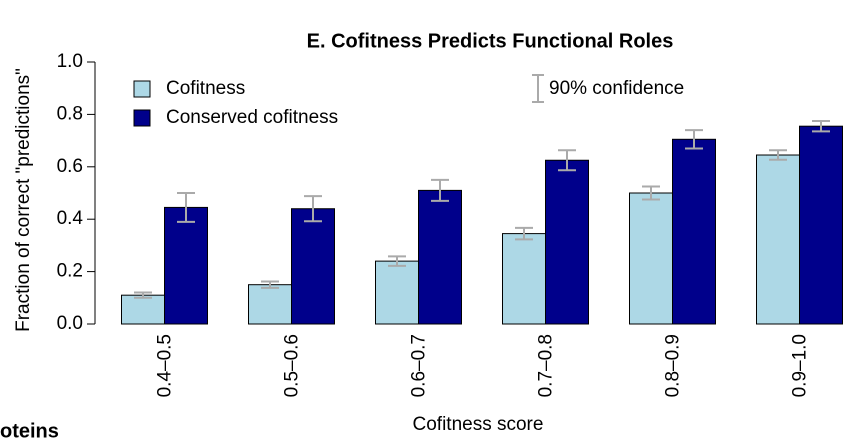 The image size is (854, 439). What do you see at coordinates (165, 365) in the screenshot?
I see `x-tick-label: 0.4–0.5` at bounding box center [165, 365].